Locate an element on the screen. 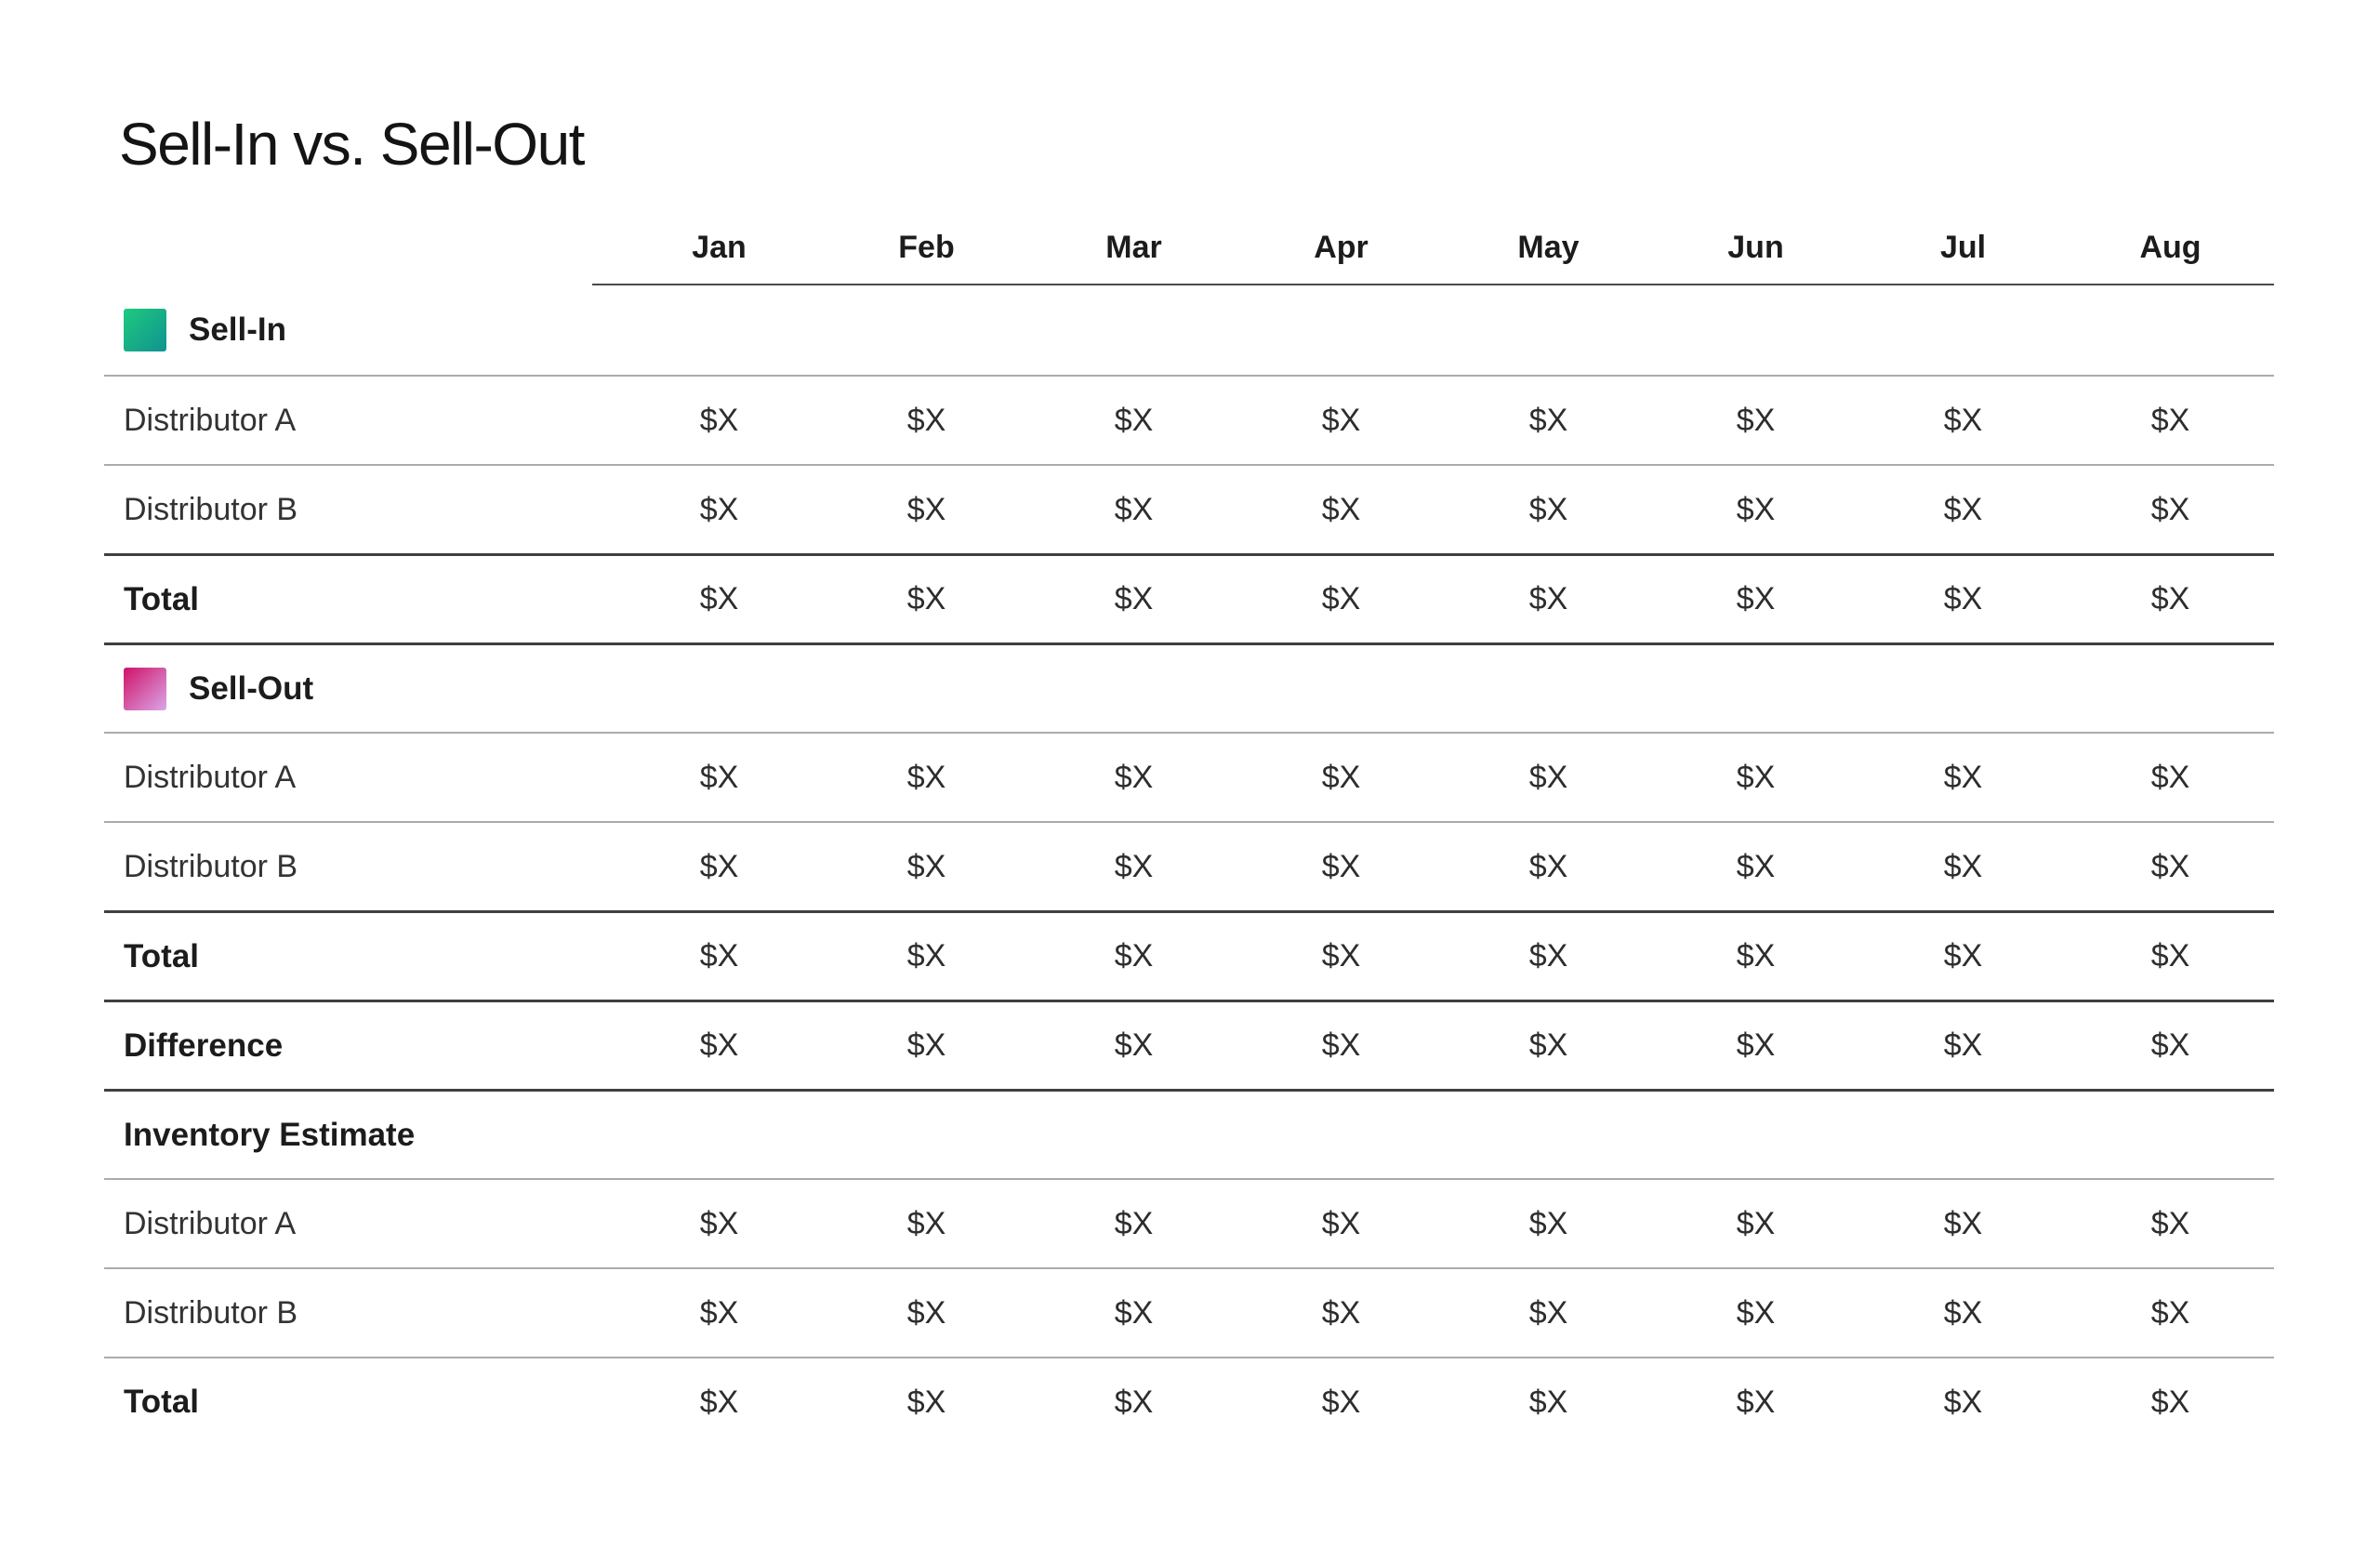 This screenshot has height=1550, width=2380. header-underline is located at coordinates (1433, 284).